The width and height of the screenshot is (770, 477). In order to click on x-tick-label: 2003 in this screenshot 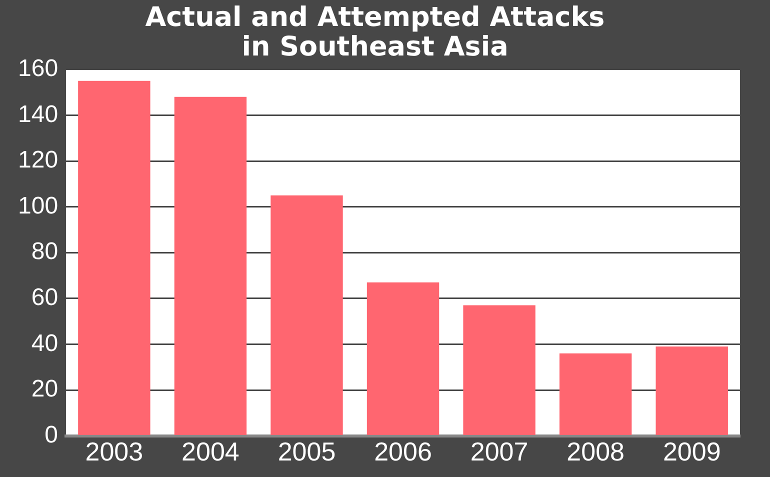, I will do `click(114, 451)`.